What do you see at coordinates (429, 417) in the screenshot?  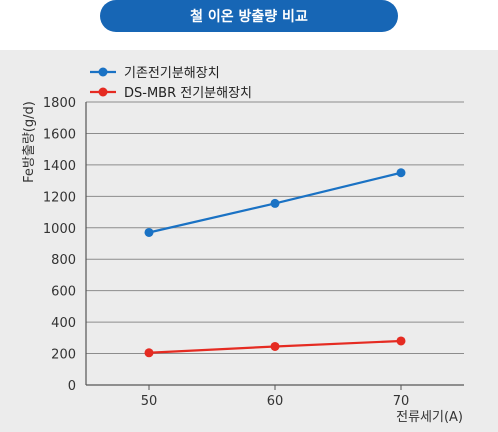 I see `x-axis-label: 전류세기(A)` at bounding box center [429, 417].